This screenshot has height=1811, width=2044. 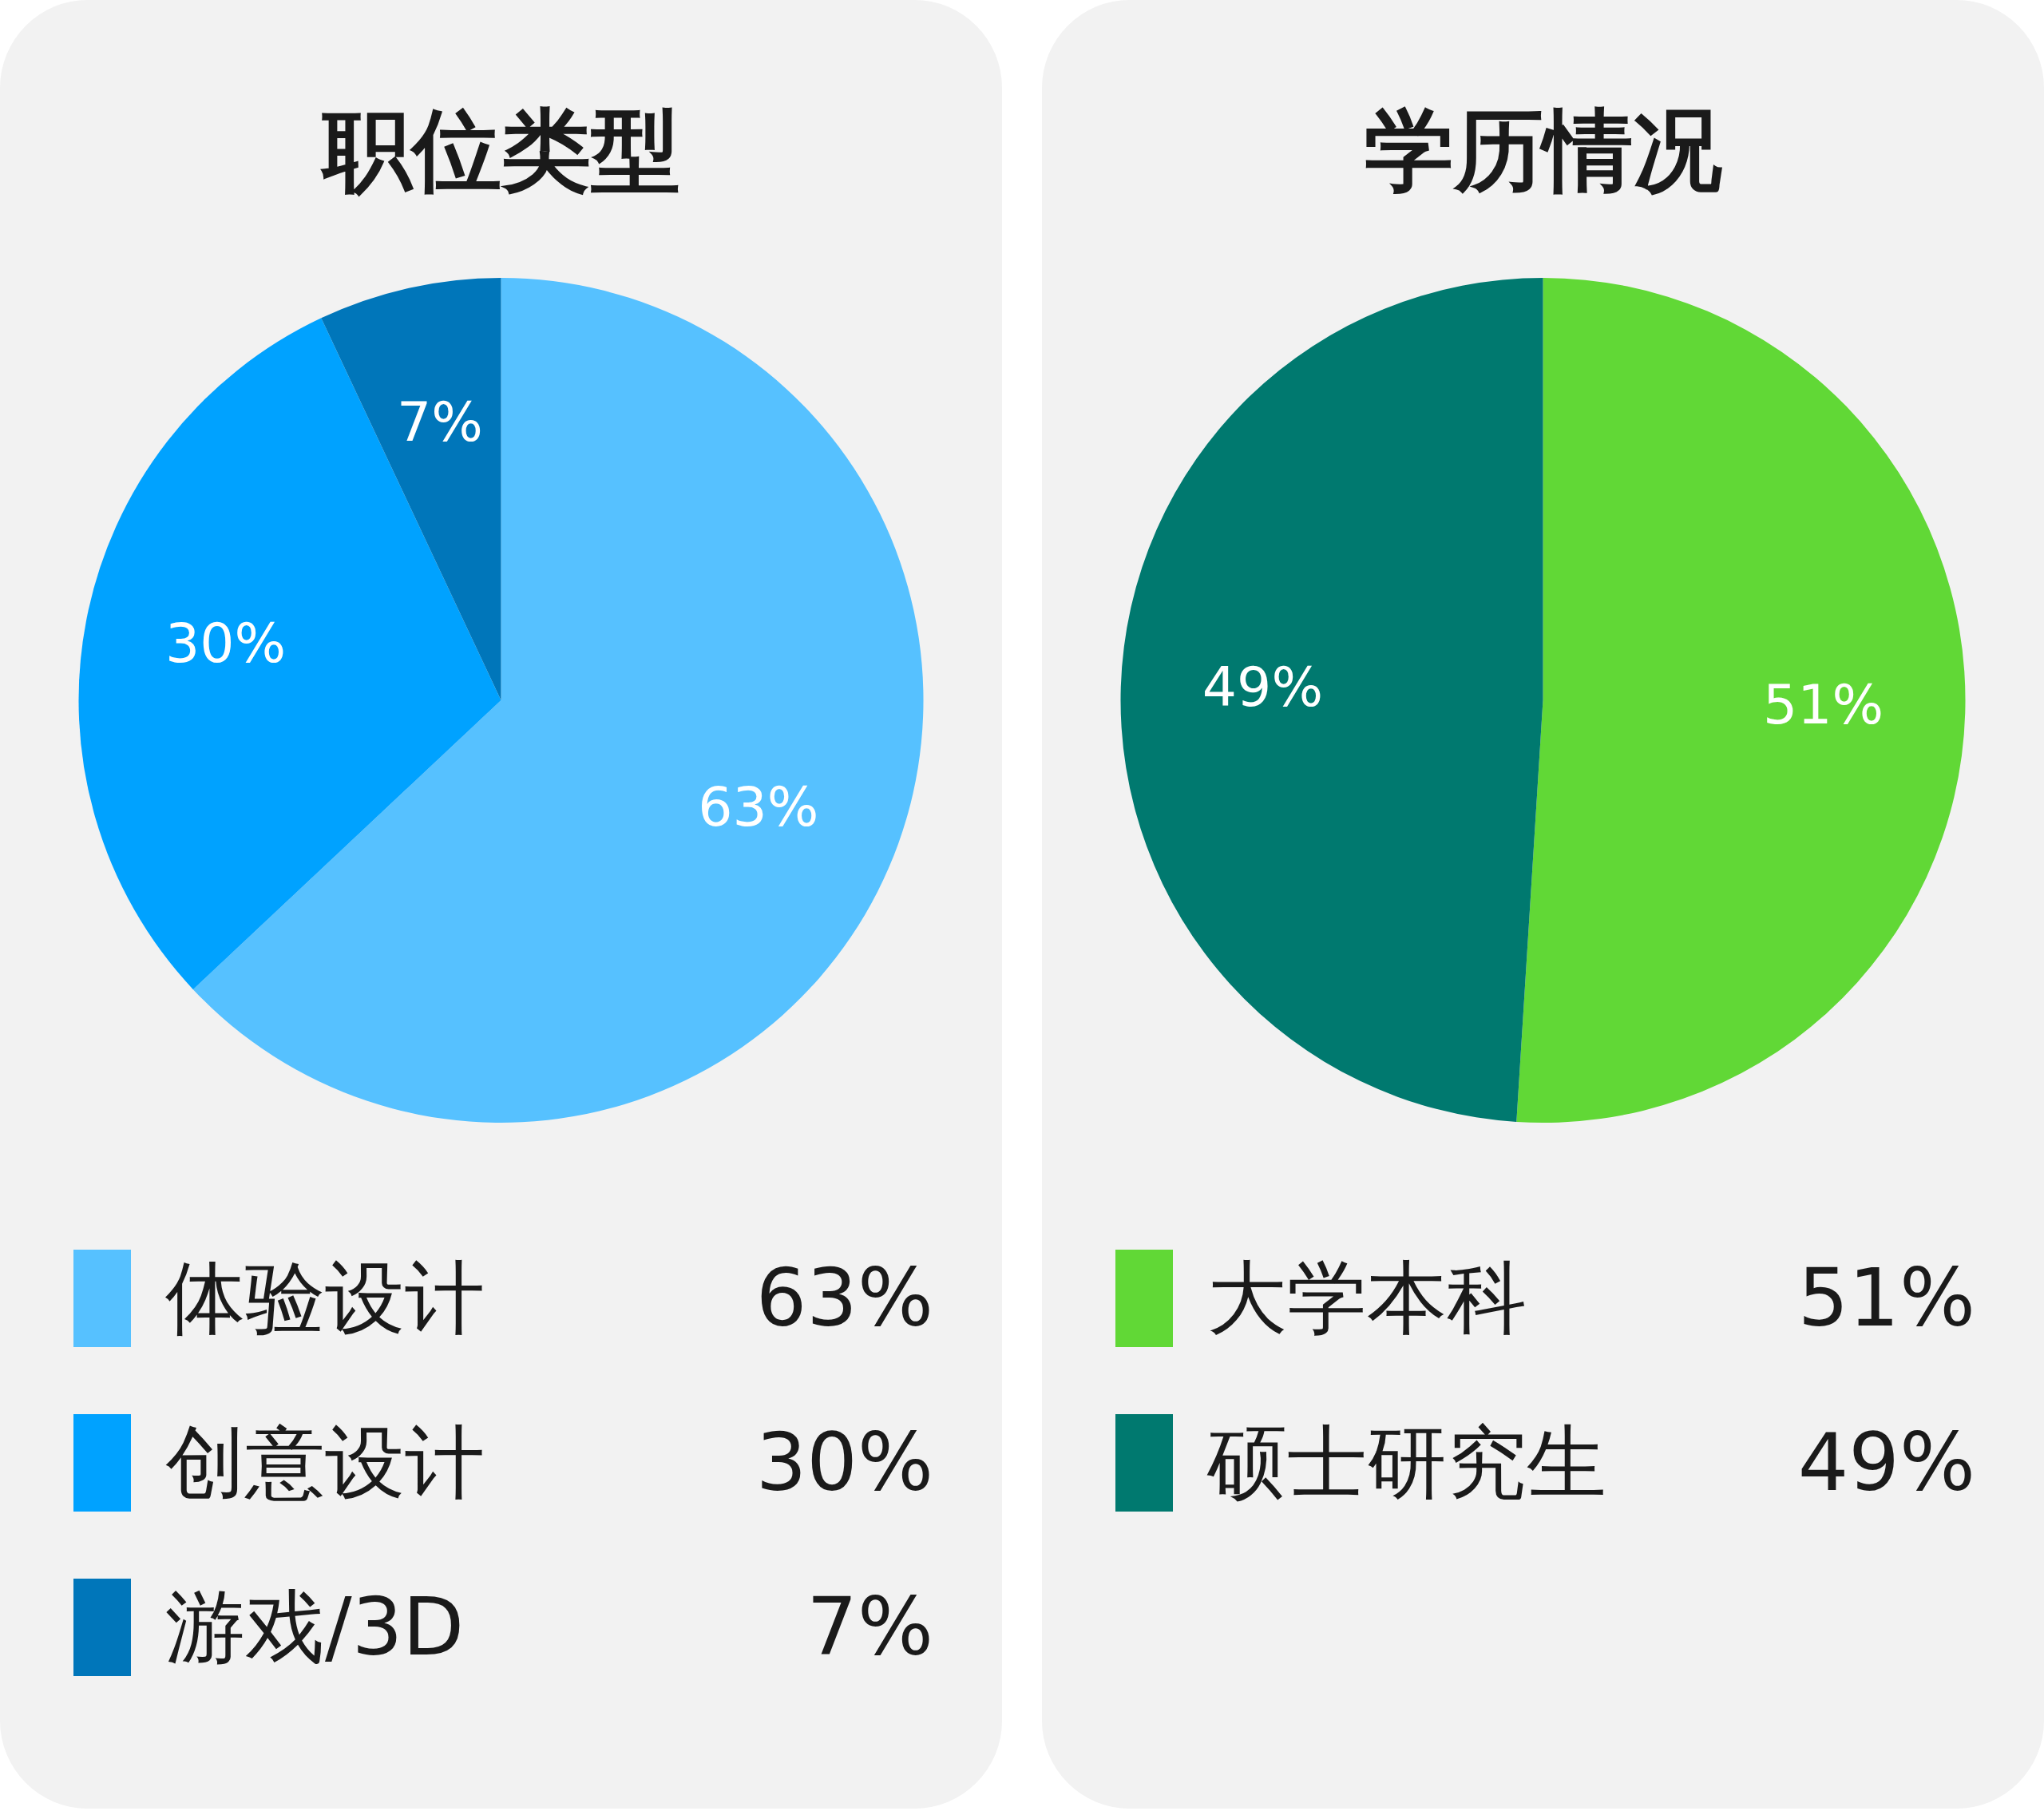 What do you see at coordinates (325, 1463) in the screenshot?
I see `legend-label: 创意设计` at bounding box center [325, 1463].